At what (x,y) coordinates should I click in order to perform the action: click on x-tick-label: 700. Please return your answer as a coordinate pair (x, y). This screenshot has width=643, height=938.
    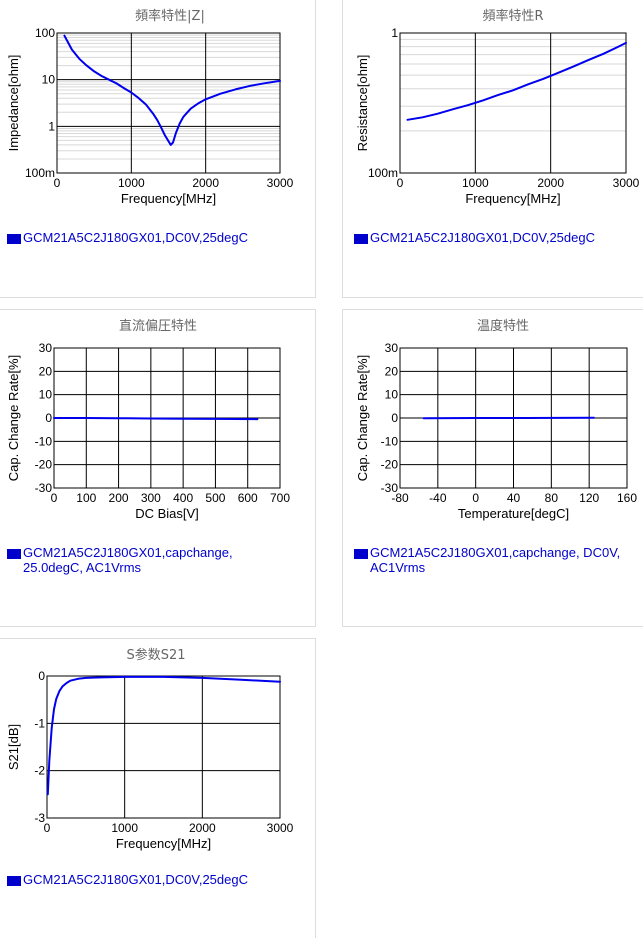
    Looking at the image, I should click on (280, 498).